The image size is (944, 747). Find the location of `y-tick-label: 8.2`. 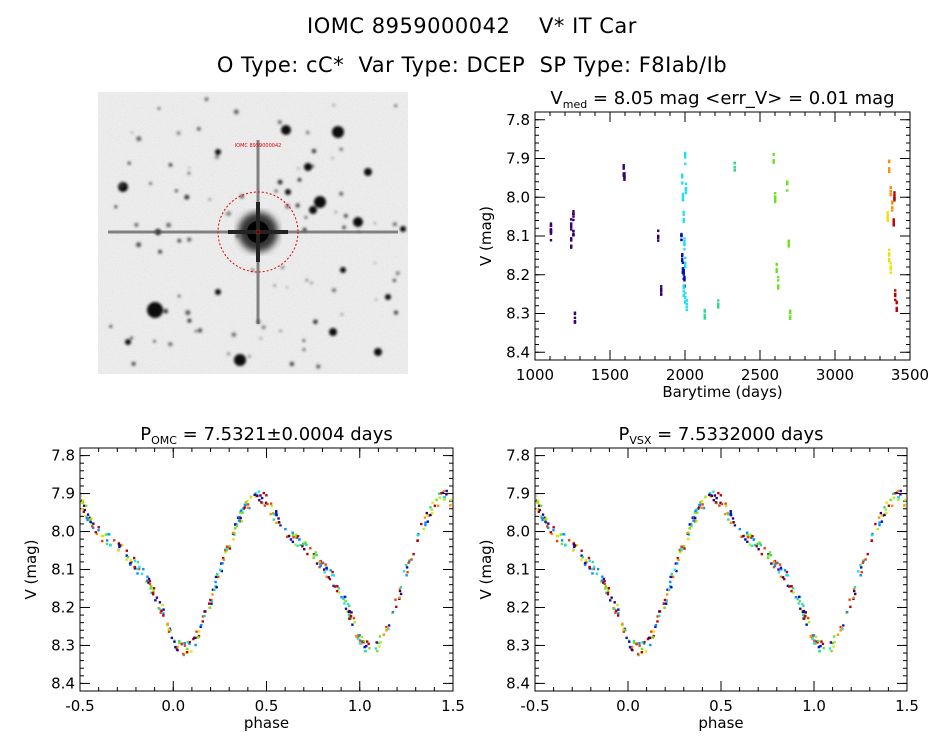

y-tick-label: 8.2 is located at coordinates (518, 275).